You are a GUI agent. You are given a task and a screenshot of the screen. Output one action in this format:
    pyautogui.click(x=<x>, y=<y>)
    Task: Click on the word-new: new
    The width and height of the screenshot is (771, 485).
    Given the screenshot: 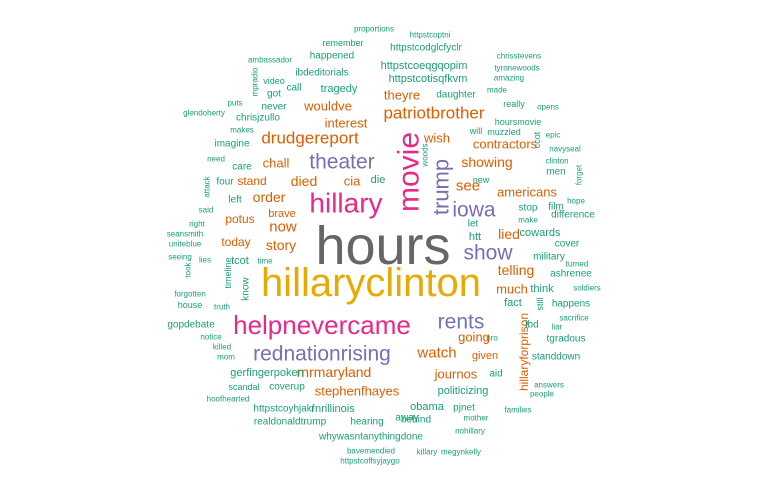 What is the action you would take?
    pyautogui.click(x=481, y=180)
    